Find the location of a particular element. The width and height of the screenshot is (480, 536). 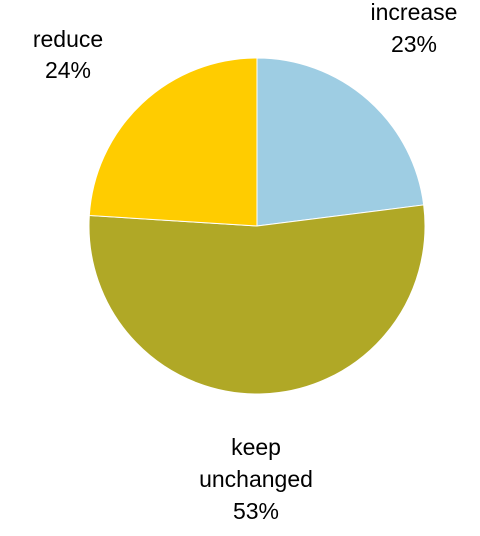

data-label-value-increase: 23% is located at coordinates (414, 44).